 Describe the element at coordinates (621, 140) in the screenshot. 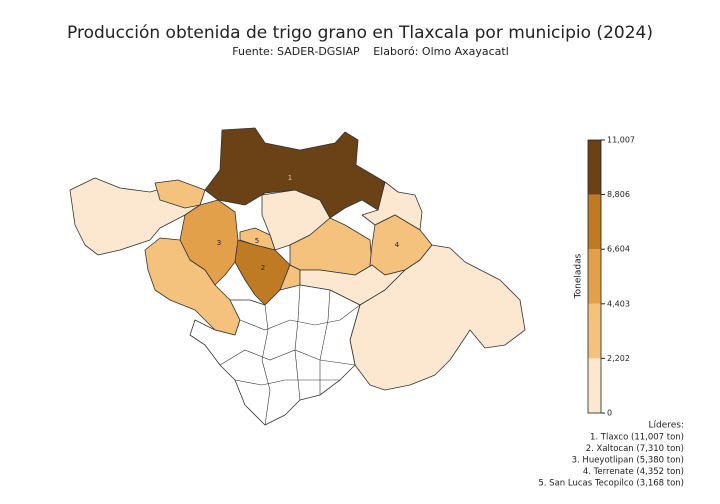

I see `tick-label: 11,007` at that location.